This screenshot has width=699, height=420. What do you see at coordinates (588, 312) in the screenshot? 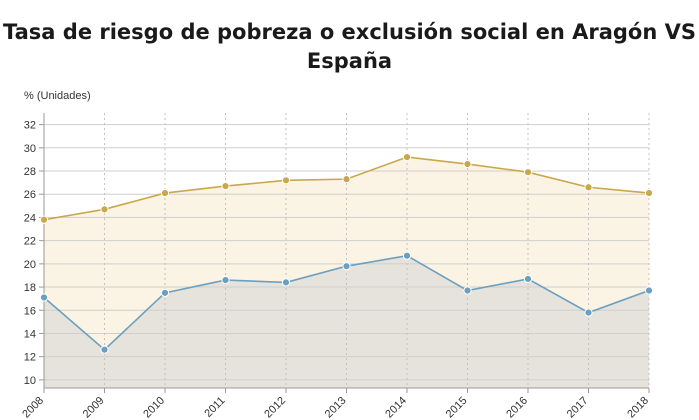
I see `series-2-point-2017` at bounding box center [588, 312].